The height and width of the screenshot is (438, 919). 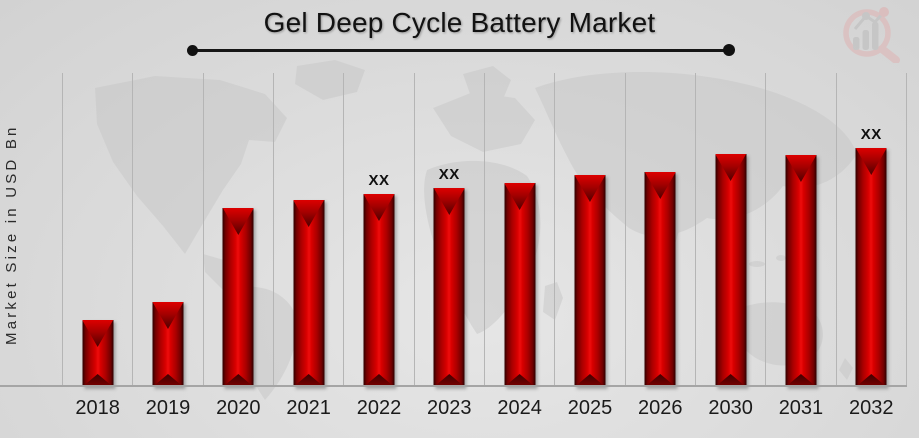 What do you see at coordinates (308, 408) in the screenshot?
I see `x-axis-label-2021: 2021` at bounding box center [308, 408].